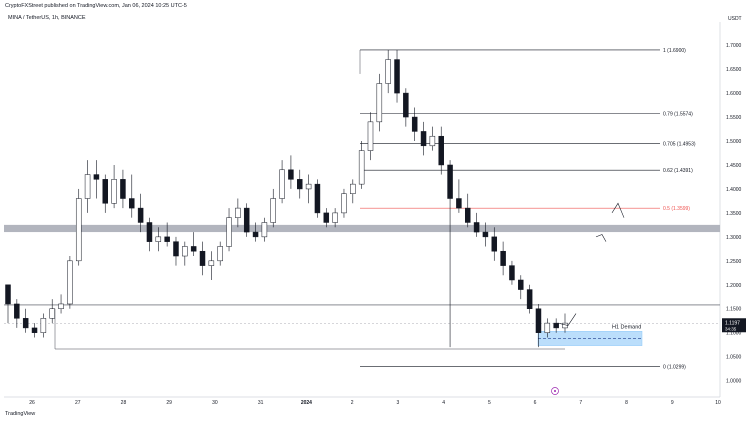  I want to click on y-tick-label: 1.4500, so click(734, 166).